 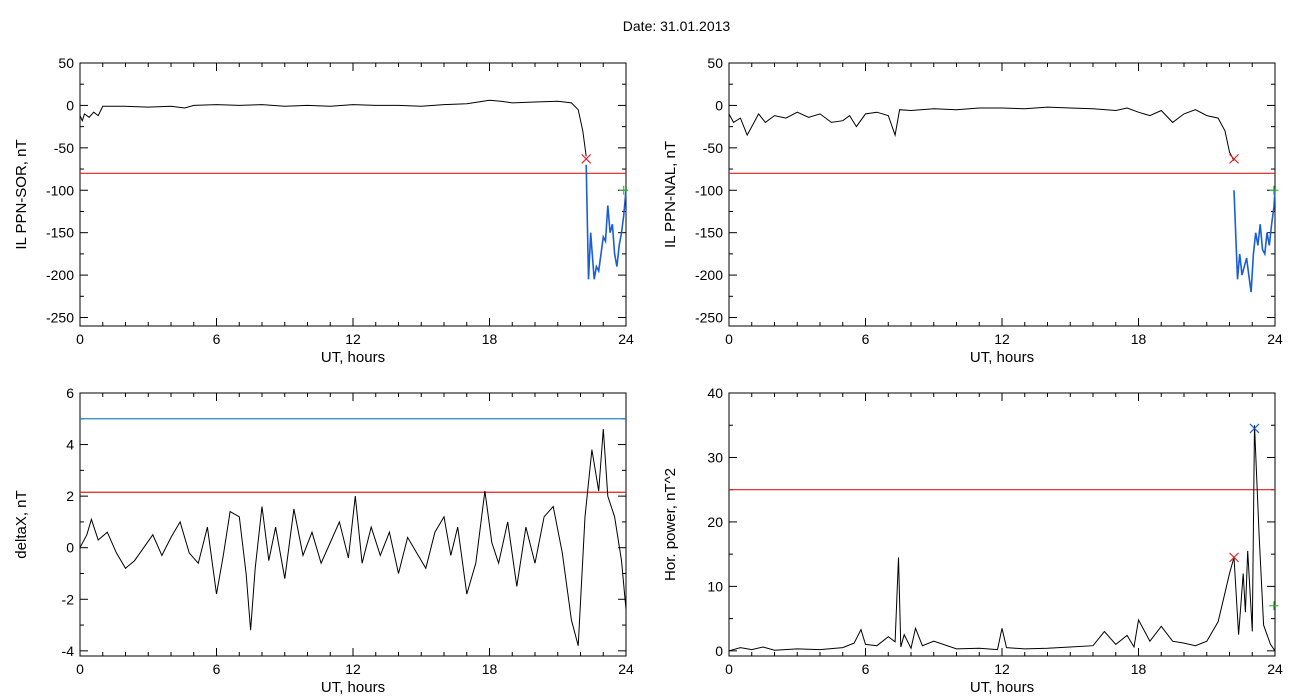 What do you see at coordinates (70, 393) in the screenshot?
I see `y-tick-label: 6` at bounding box center [70, 393].